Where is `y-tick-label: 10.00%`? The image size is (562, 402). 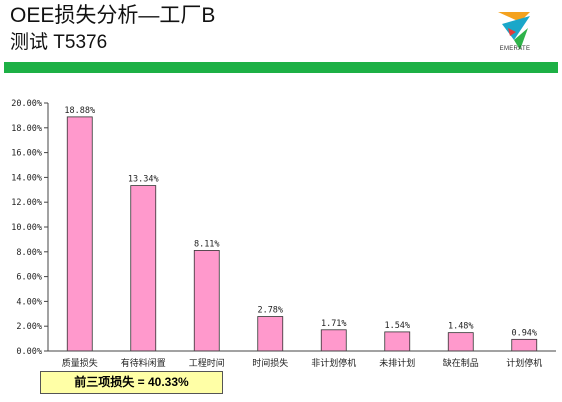 y-tick-label: 10.00% is located at coordinates (26, 228).